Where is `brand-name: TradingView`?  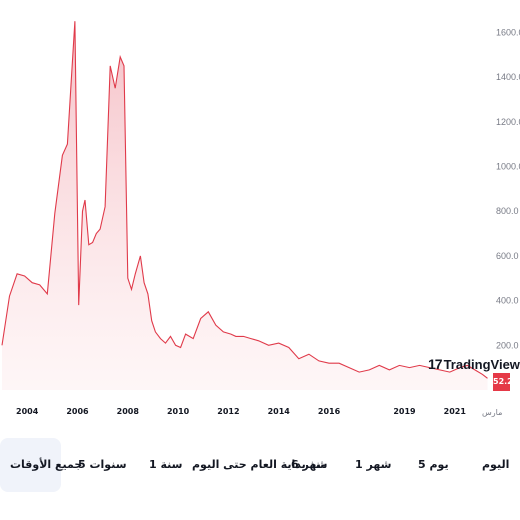 brand-name: TradingView is located at coordinates (481, 364).